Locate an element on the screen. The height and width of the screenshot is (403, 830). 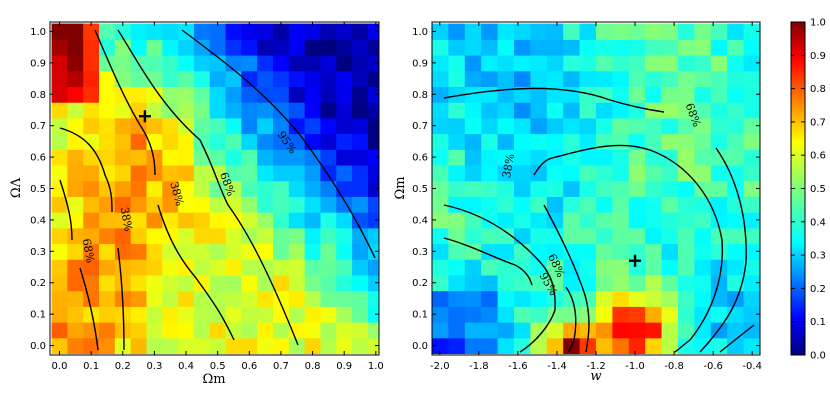
colorbar-tick-label: 0.9 is located at coordinates (818, 56).